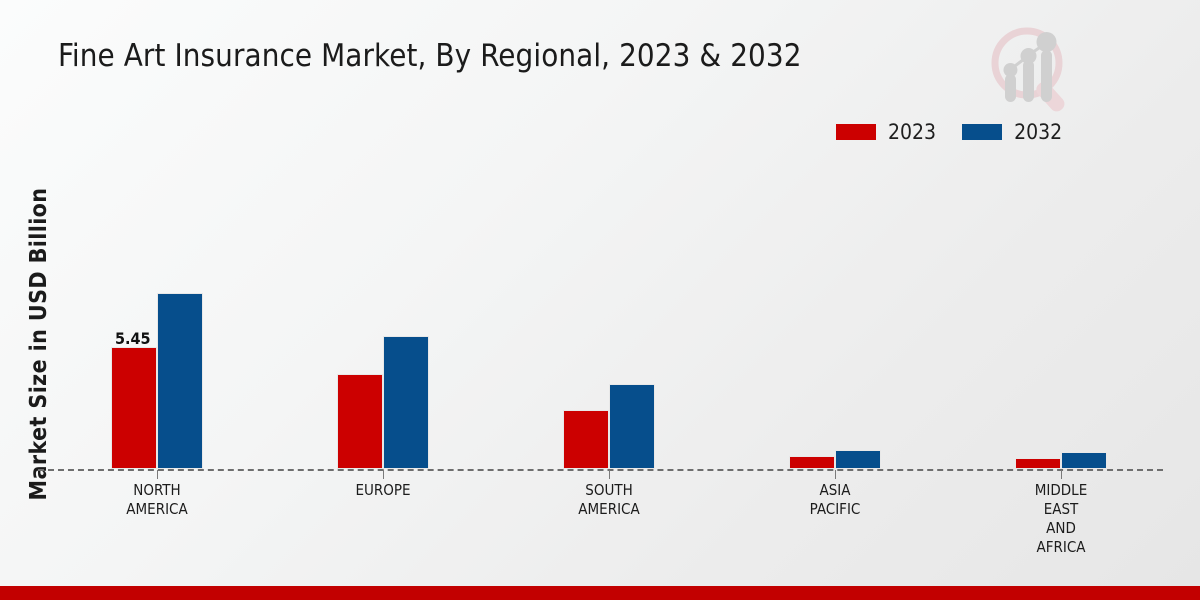 This screenshot has height=600, width=1200. What do you see at coordinates (134, 408) in the screenshot?
I see `bar-2023-north-america` at bounding box center [134, 408].